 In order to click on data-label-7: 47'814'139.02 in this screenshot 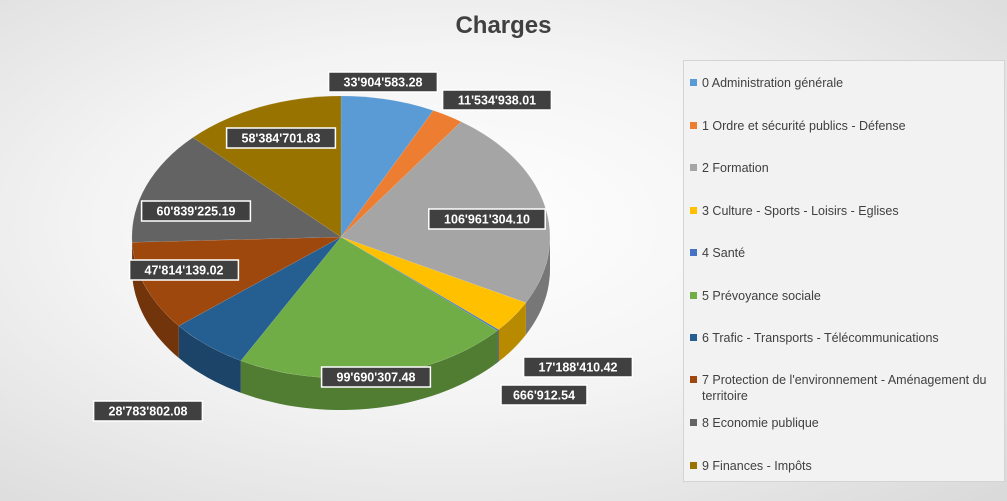, I will do `click(184, 271)`.